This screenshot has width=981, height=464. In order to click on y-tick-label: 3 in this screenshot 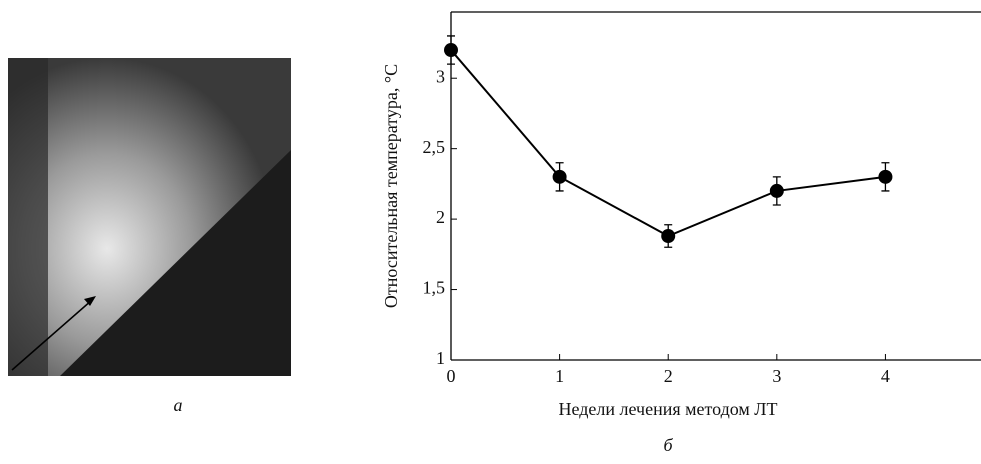, I will do `click(440, 76)`.